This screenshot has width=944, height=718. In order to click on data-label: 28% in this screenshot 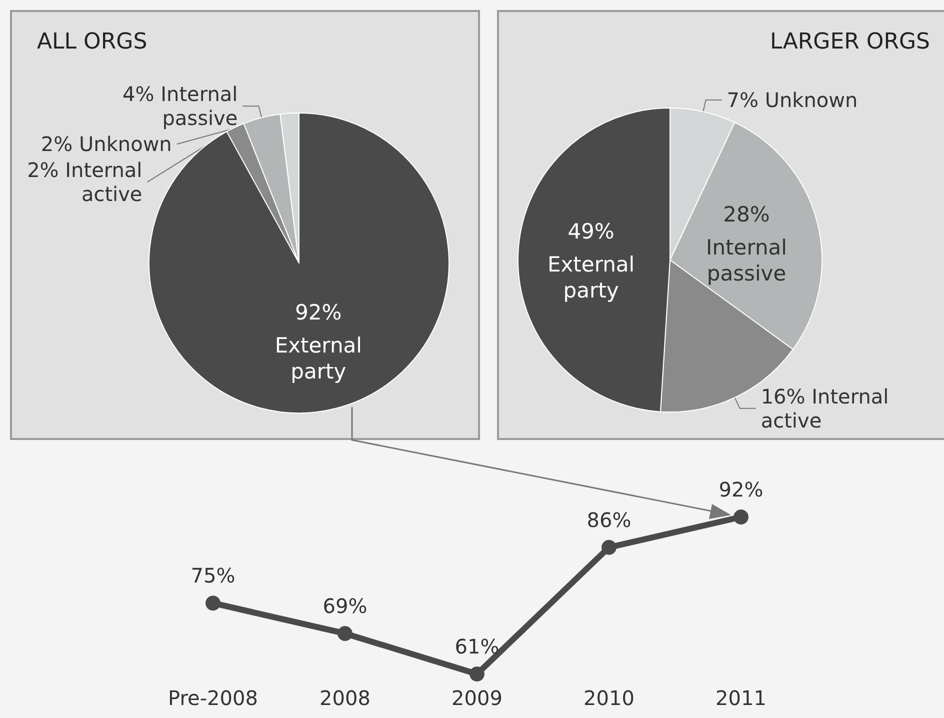, I will do `click(746, 214)`.